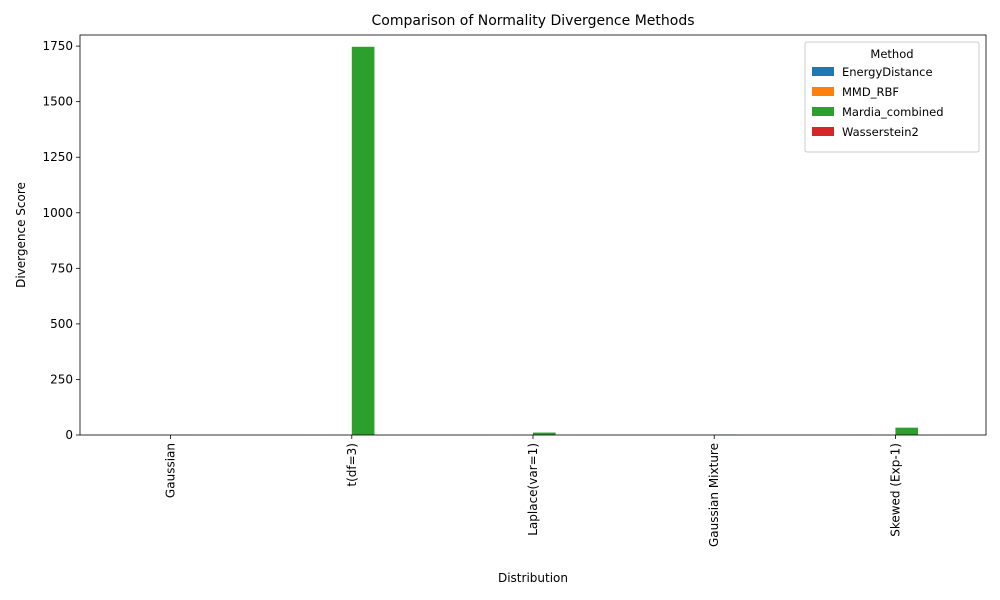  I want to click on legend-swatch-mmd-rbf, so click(823, 91).